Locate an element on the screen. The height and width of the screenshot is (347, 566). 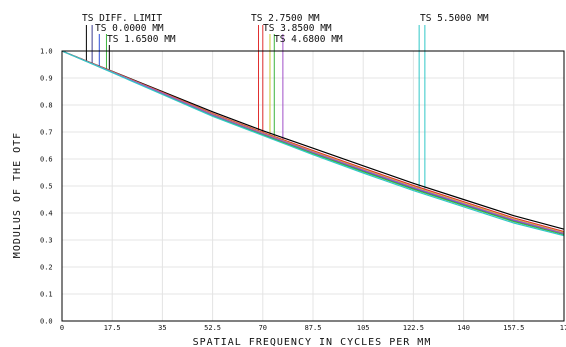
y-tick-label: 0.7 is located at coordinates (46, 133).